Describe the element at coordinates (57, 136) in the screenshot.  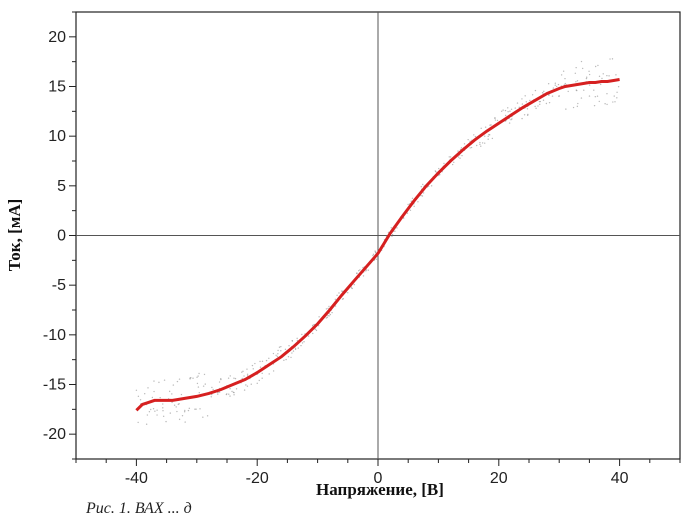
I see `y-tick-label: 10` at that location.